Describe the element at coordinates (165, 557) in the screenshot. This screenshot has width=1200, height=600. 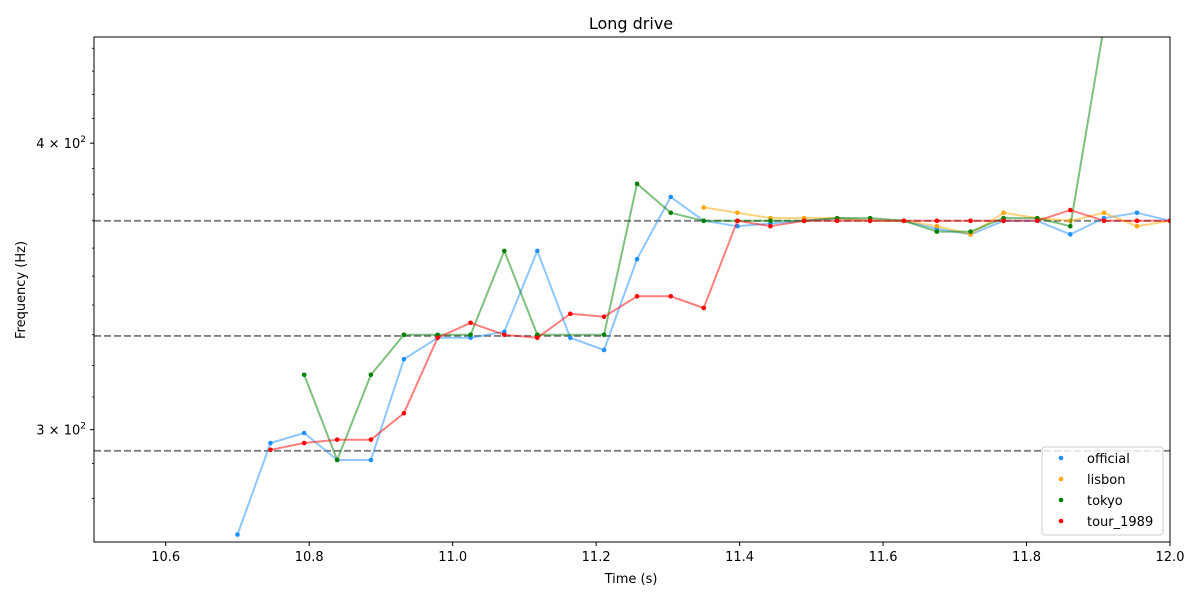
I see `x-tick-label-1: 10.6` at that location.